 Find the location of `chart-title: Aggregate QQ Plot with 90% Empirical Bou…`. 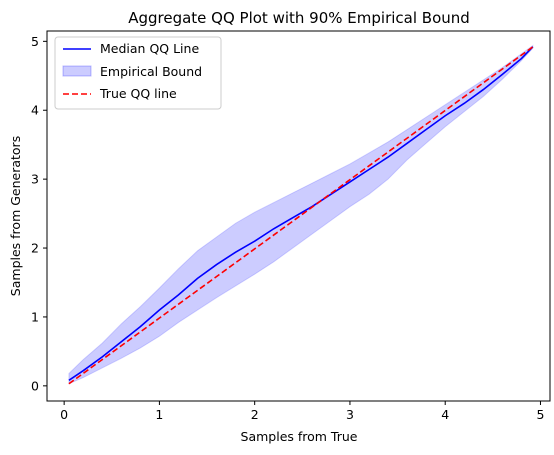

chart-title: Aggregate QQ Plot with 90% Empirical Bou… is located at coordinates (299, 18).